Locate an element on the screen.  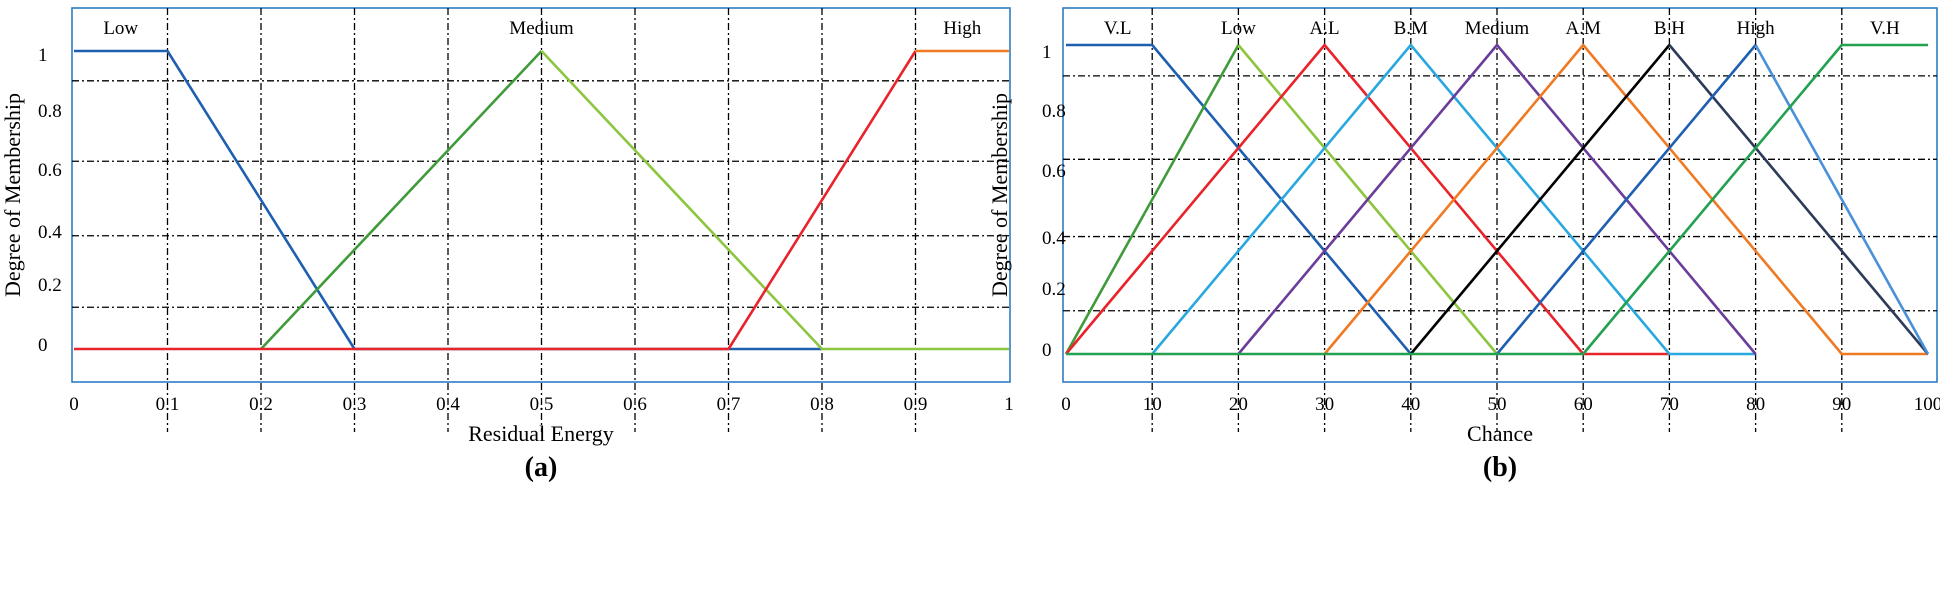
x-tick-label: 0.7 is located at coordinates (729, 404).